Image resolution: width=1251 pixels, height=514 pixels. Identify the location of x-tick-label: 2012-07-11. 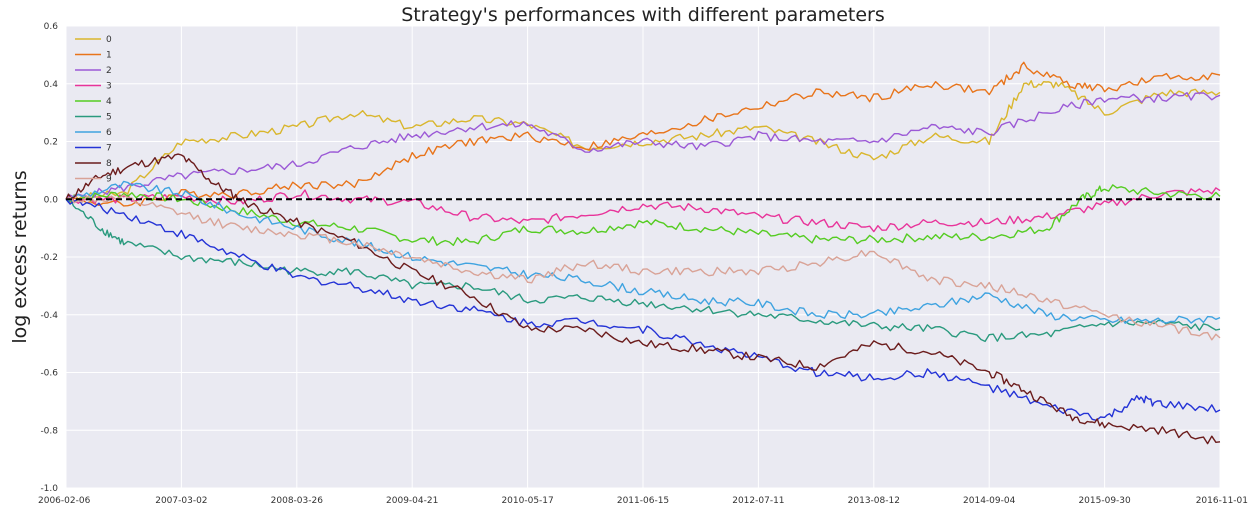
(758, 501).